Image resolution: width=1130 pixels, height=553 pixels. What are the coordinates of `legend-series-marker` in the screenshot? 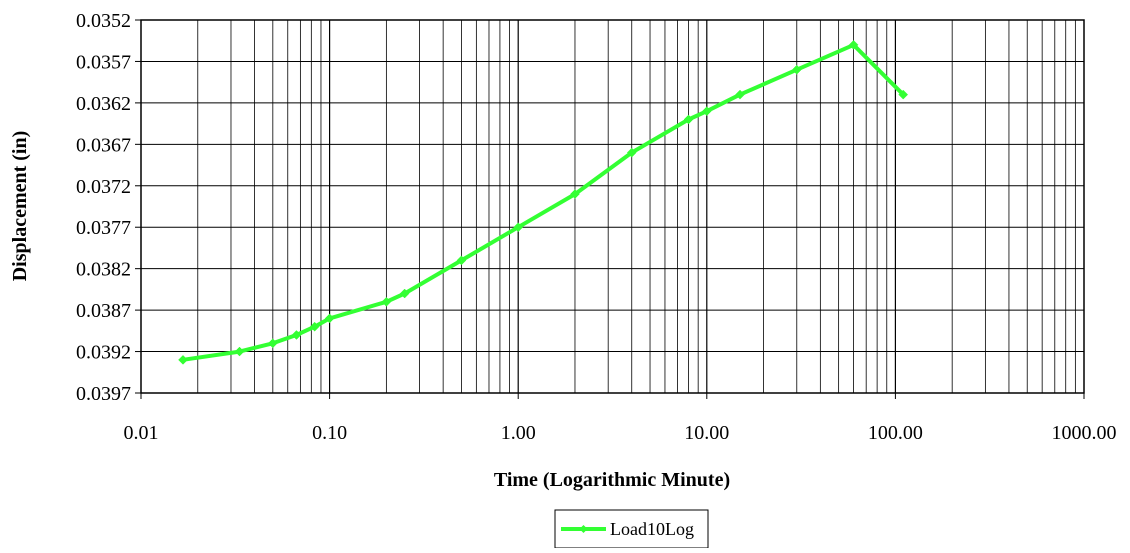 It's located at (583, 529).